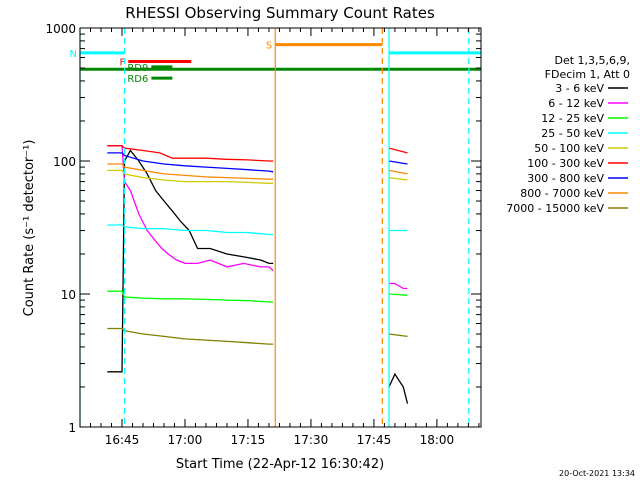 The image size is (640, 480). Describe the element at coordinates (73, 54) in the screenshot. I see `flag-bar-label-0: N` at that location.